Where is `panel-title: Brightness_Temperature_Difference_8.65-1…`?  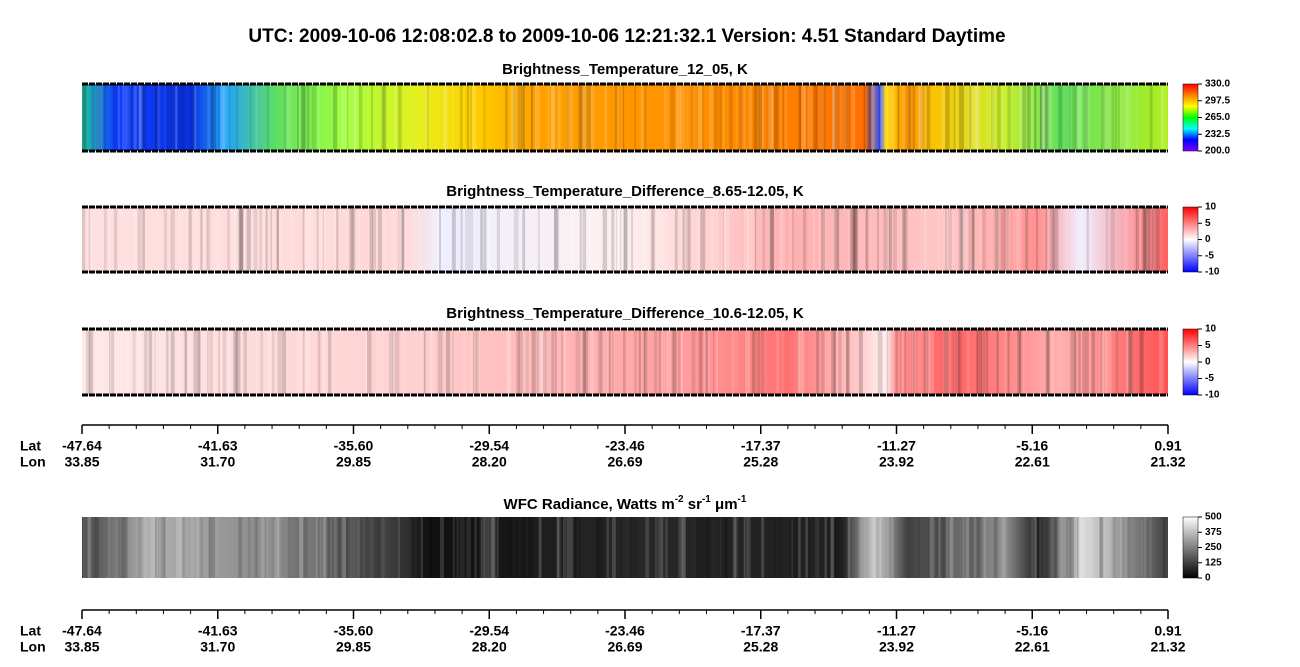 panel-title: Brightness_Temperature_Difference_8.65-1… is located at coordinates (625, 191).